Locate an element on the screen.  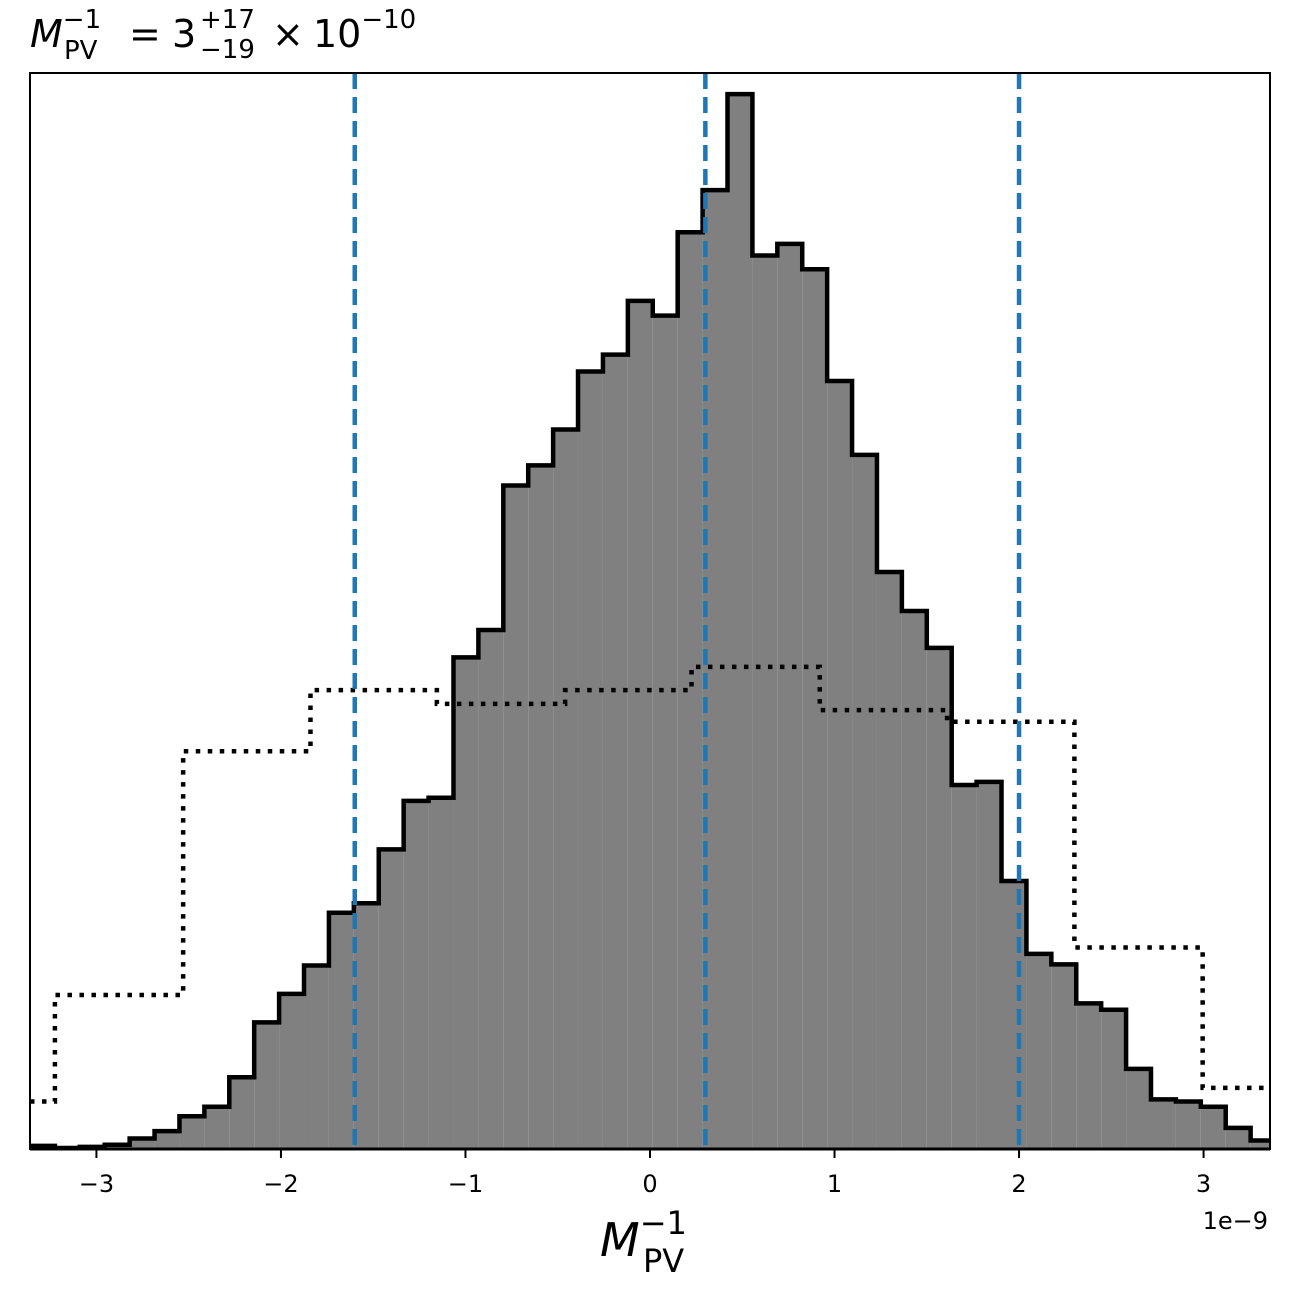
chart-title: M−1 PV = 3 +17 −19 × 10−10 is located at coordinates (223, 35).